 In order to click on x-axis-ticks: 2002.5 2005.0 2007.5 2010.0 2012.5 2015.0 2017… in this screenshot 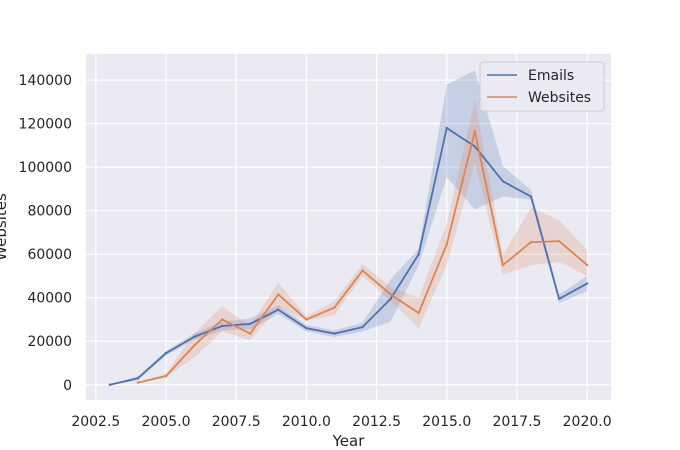, I will do `click(341, 422)`.